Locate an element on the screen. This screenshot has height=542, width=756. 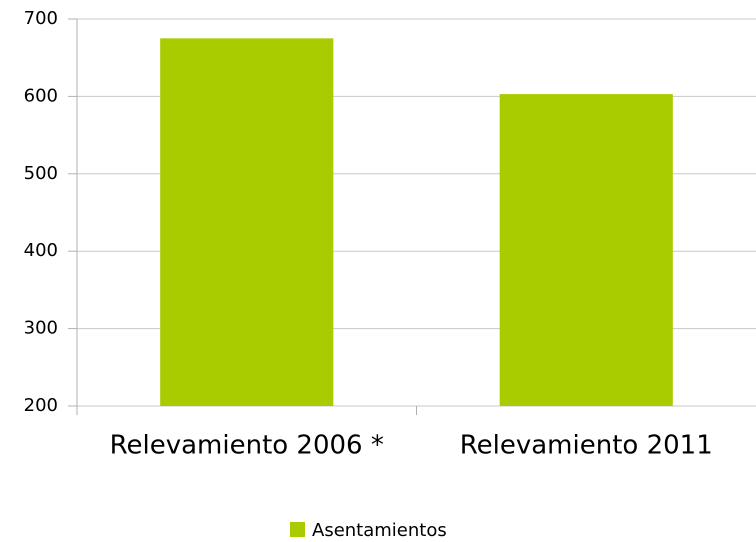
x-tick-label: Relevamiento 2011 is located at coordinates (586, 446).